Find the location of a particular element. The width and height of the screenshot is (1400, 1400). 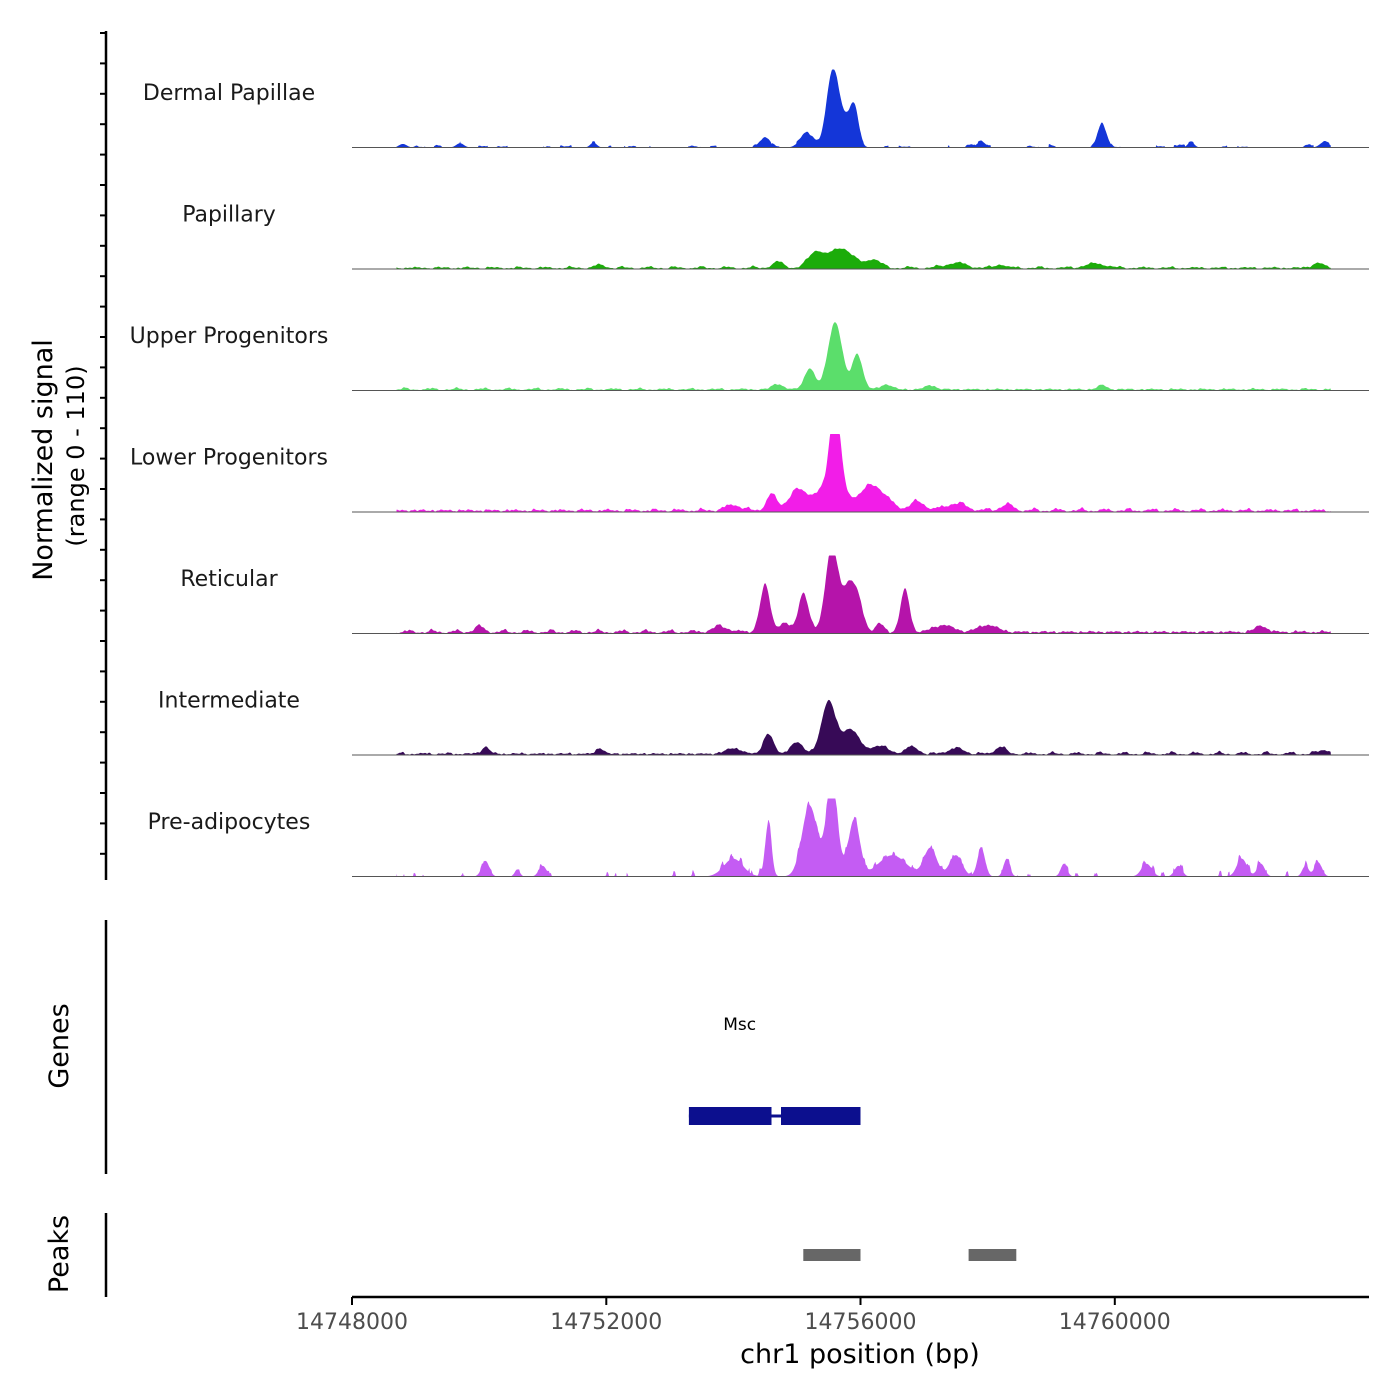

x-tick-label: 14748000 is located at coordinates (352, 1322).